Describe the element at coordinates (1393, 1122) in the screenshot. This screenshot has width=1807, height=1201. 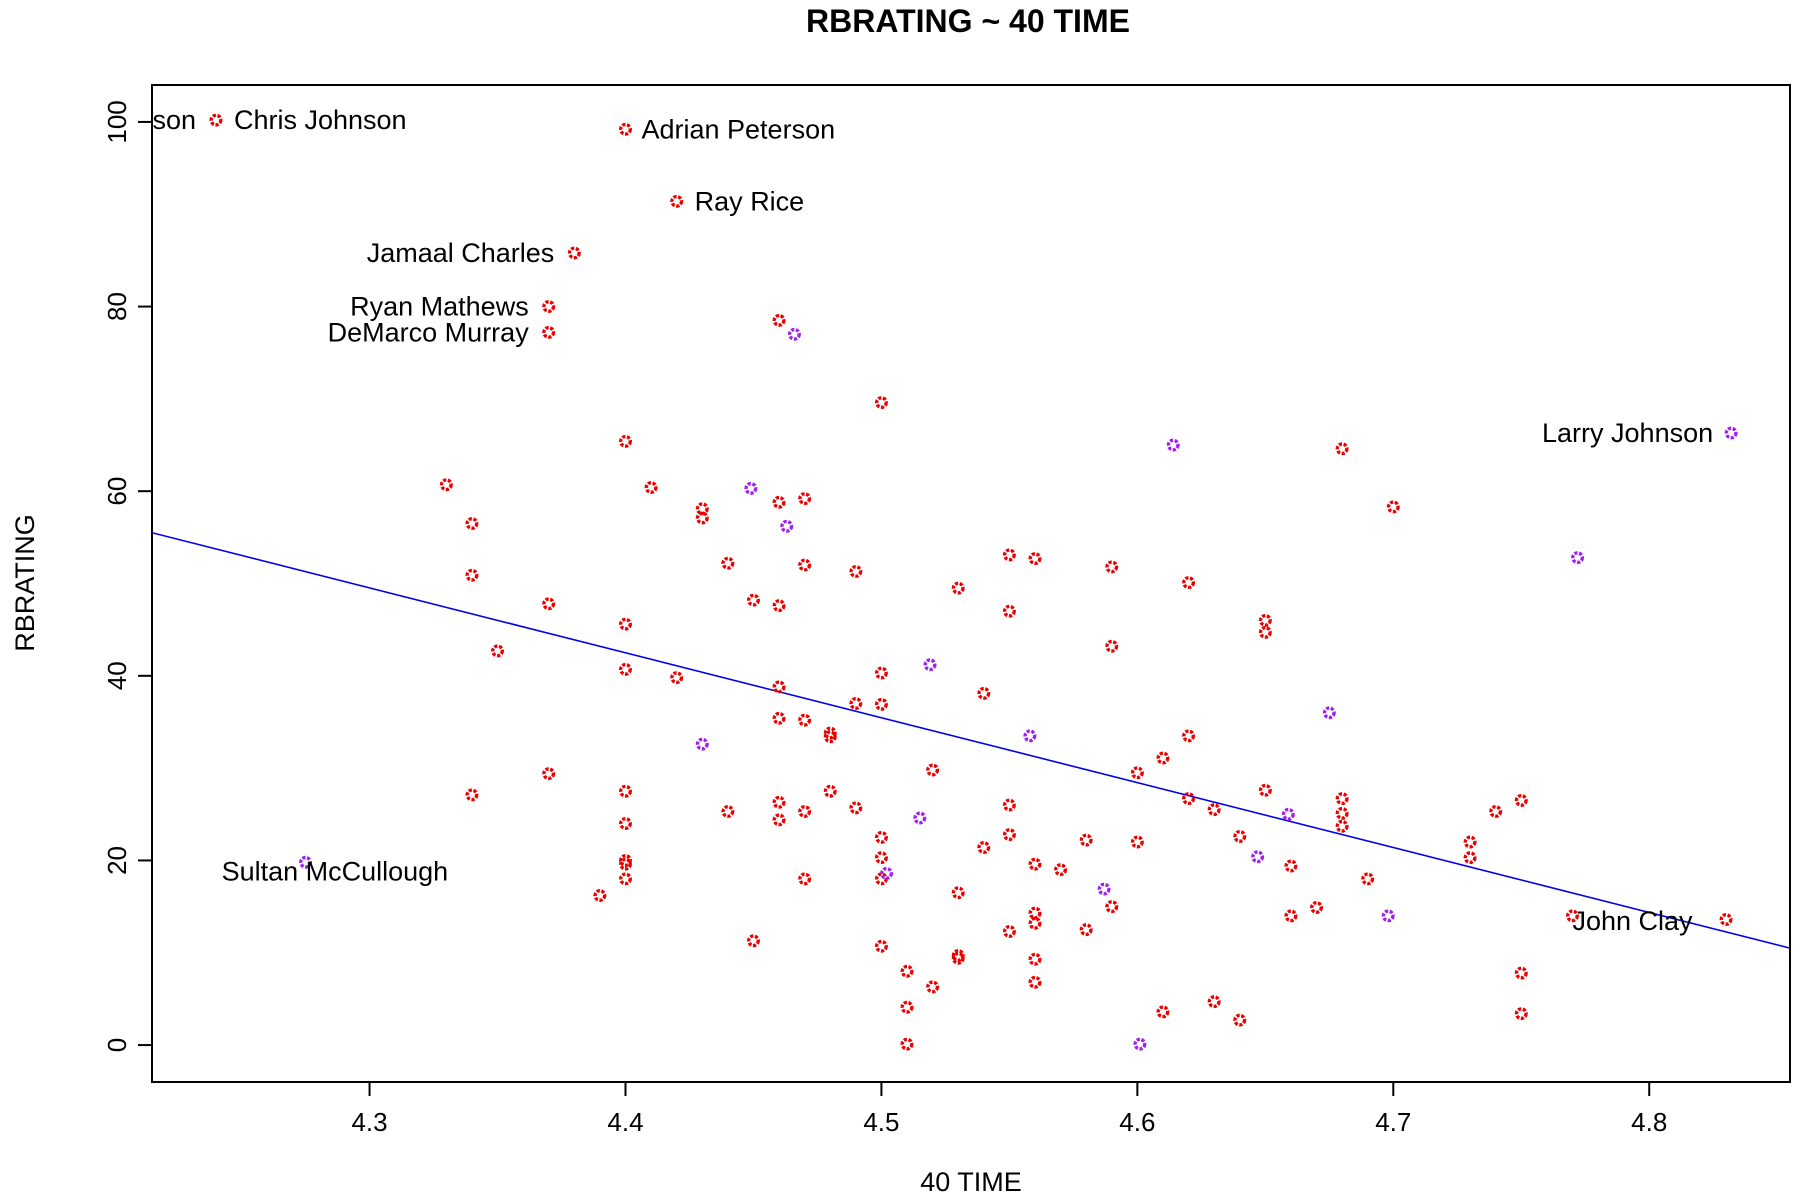
I see `x-tick-label: 4.7` at that location.